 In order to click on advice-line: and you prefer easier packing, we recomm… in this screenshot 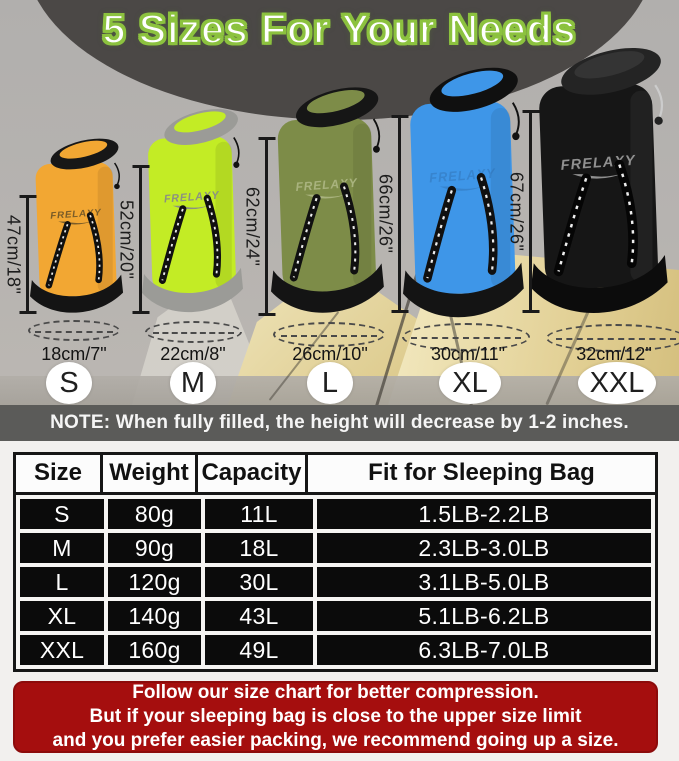, I will do `click(335, 740)`.